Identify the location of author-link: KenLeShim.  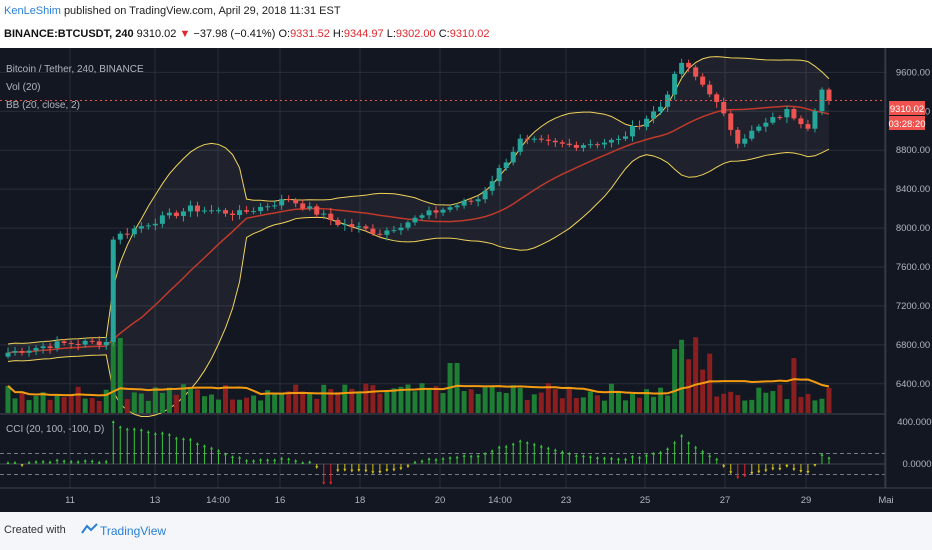
(32, 11).